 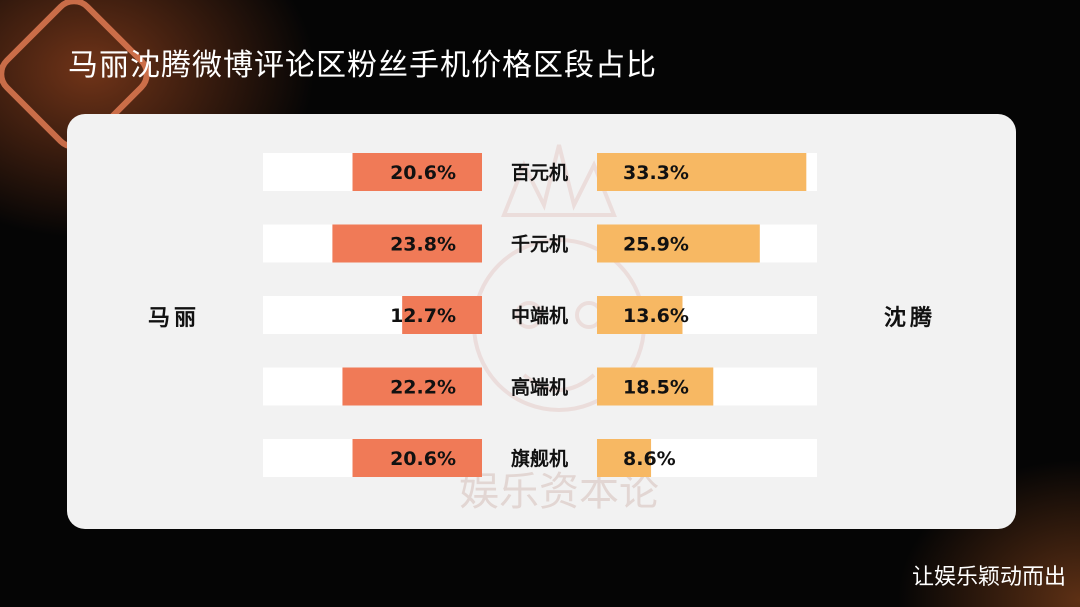 What do you see at coordinates (656, 173) in the screenshot?
I see `data-label-right: 33.3%` at bounding box center [656, 173].